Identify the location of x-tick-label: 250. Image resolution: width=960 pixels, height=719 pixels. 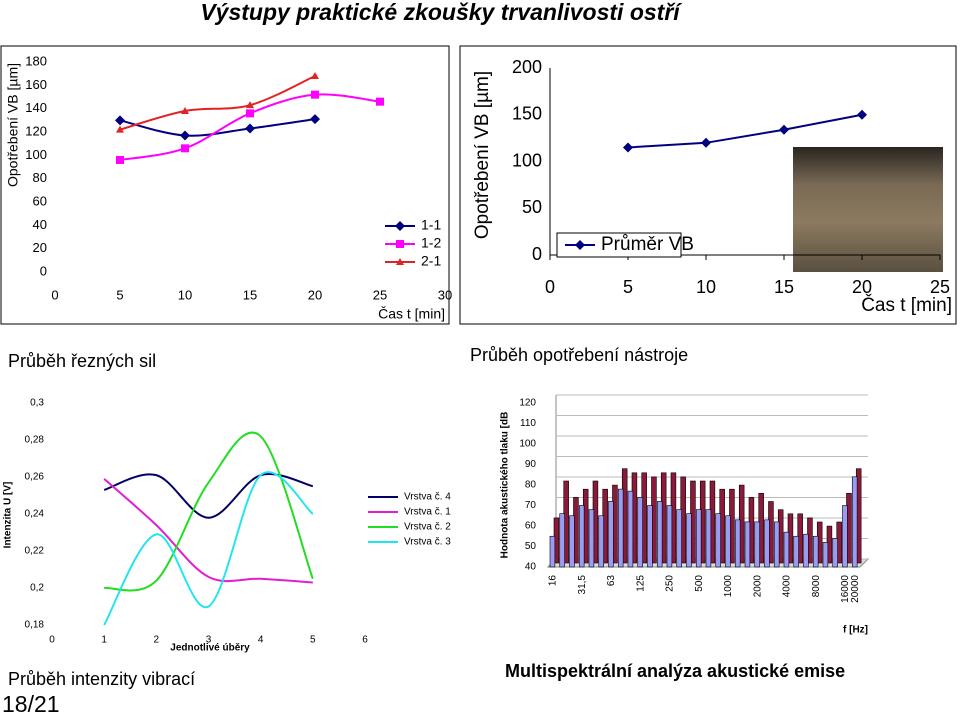
(670, 583).